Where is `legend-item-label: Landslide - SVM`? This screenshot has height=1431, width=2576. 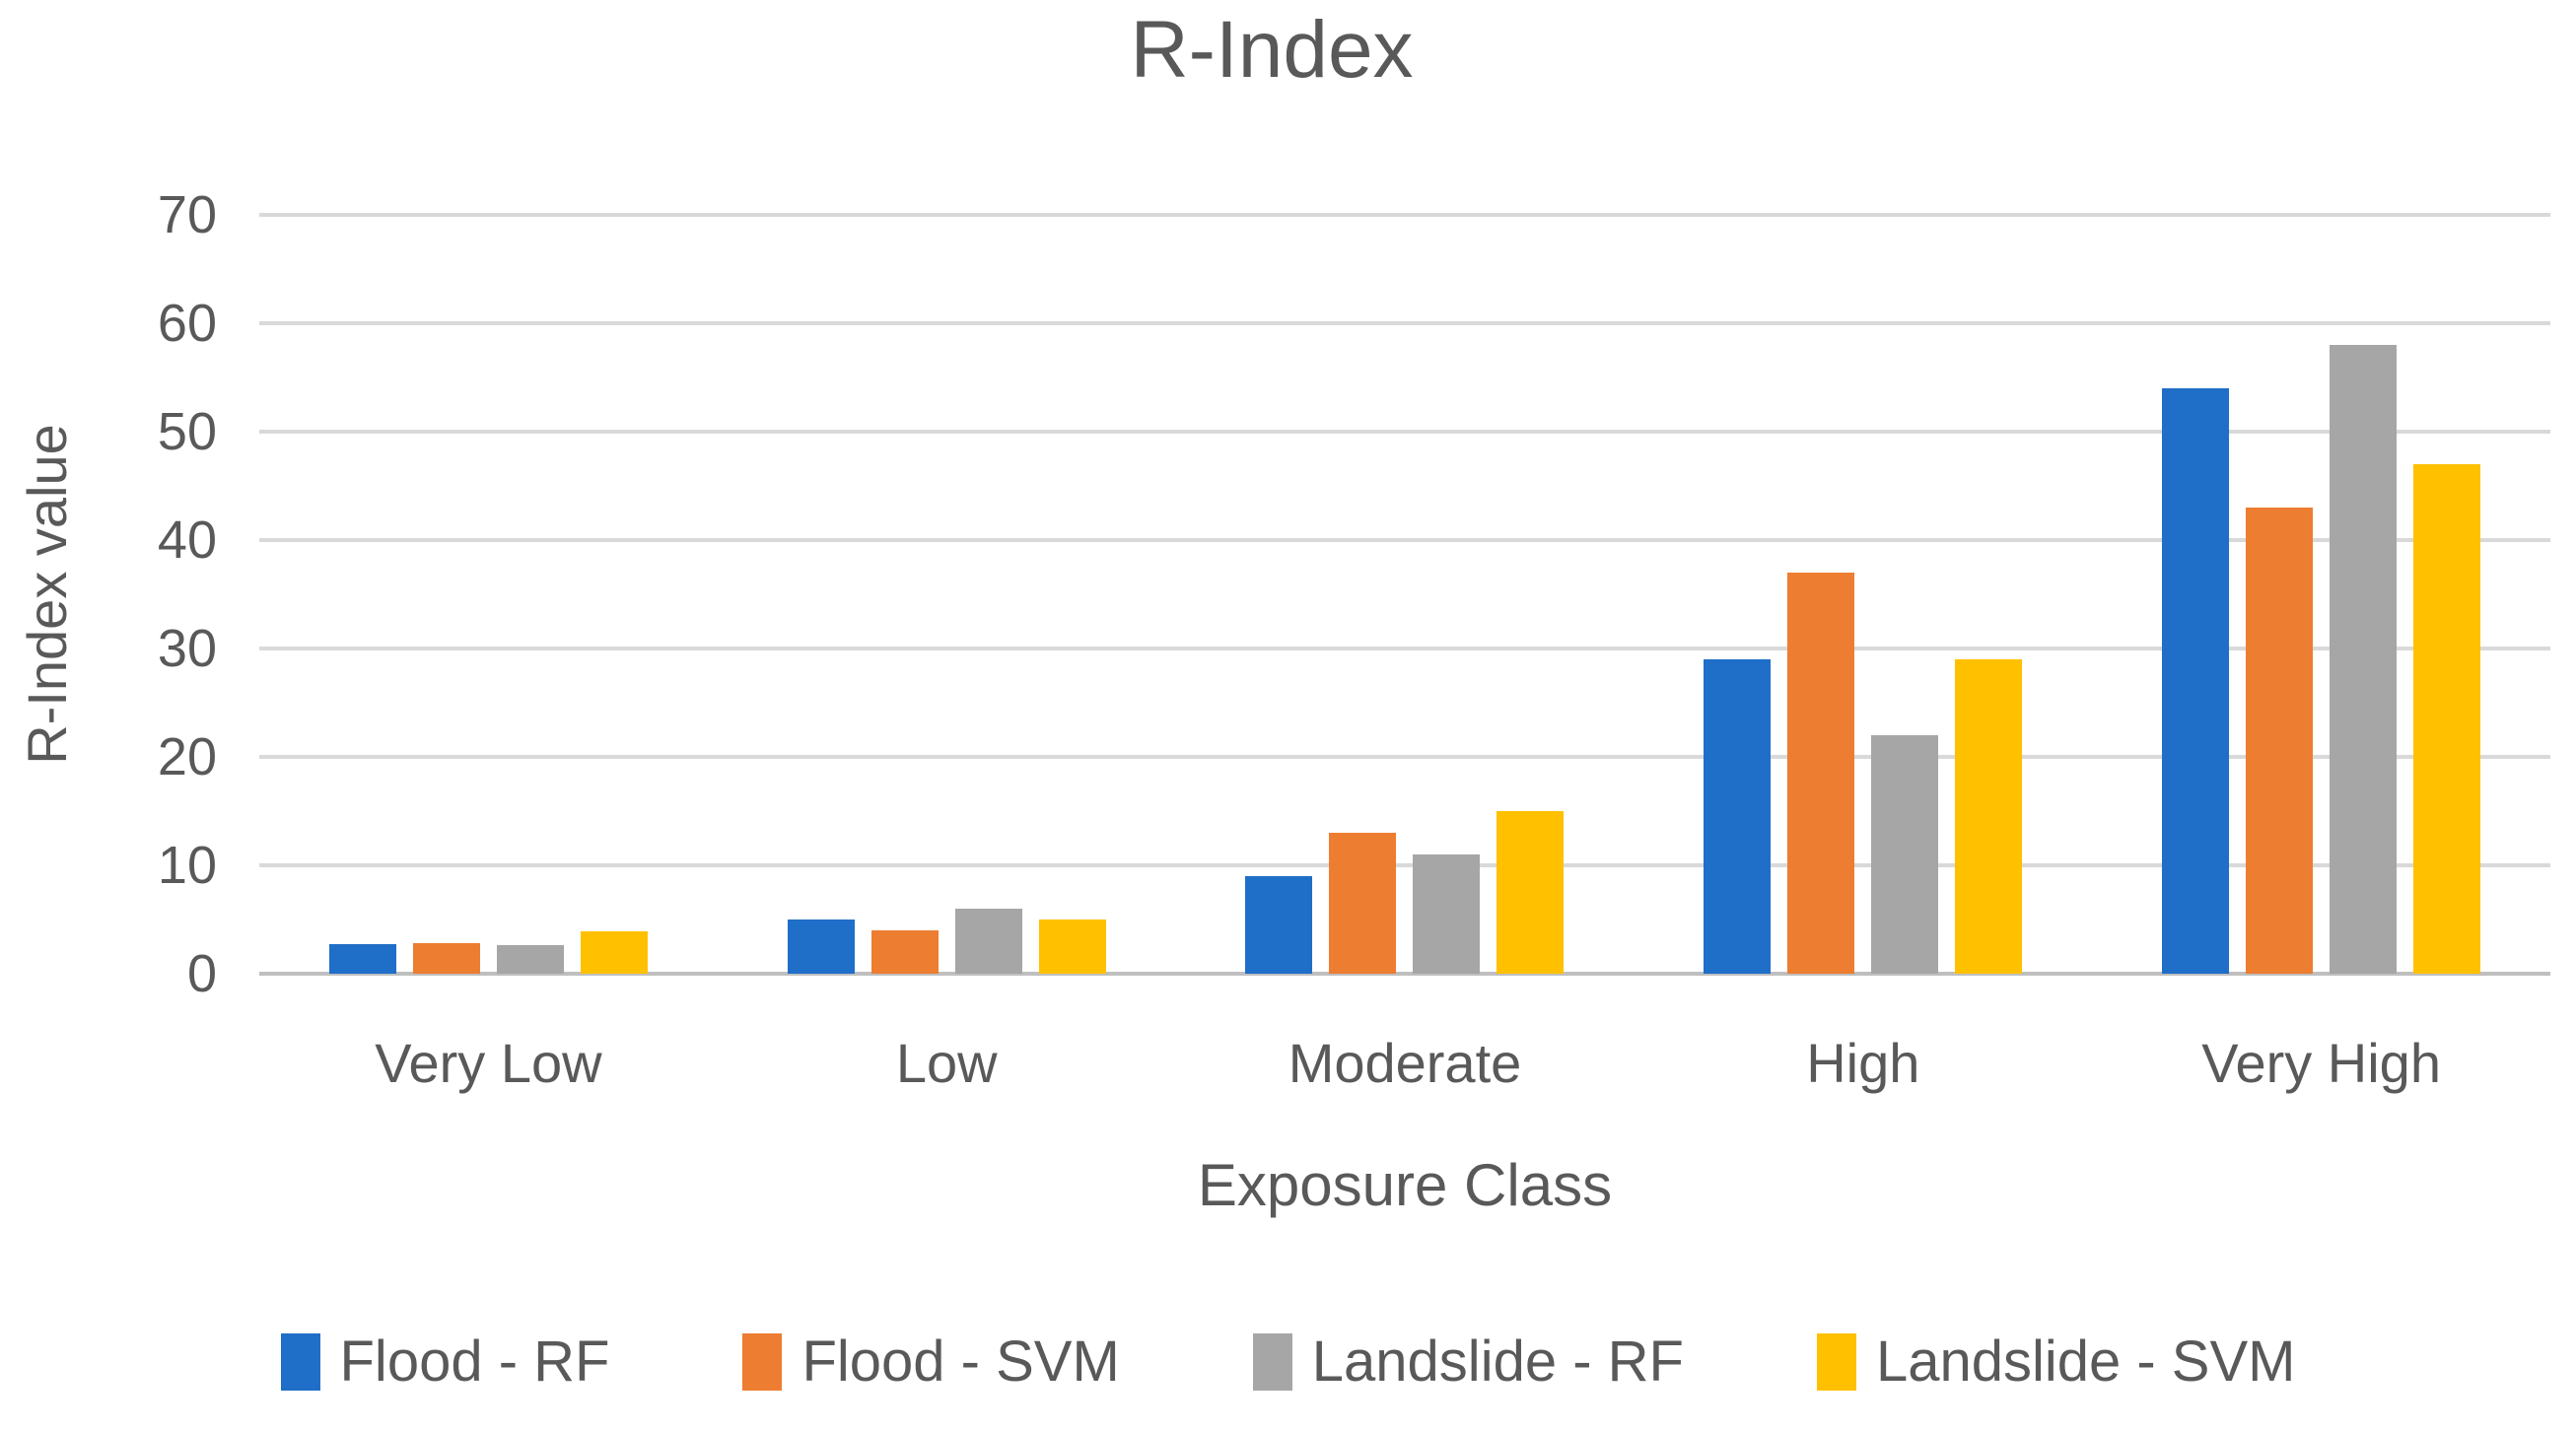 legend-item-label: Landslide - SVM is located at coordinates (2085, 1361).